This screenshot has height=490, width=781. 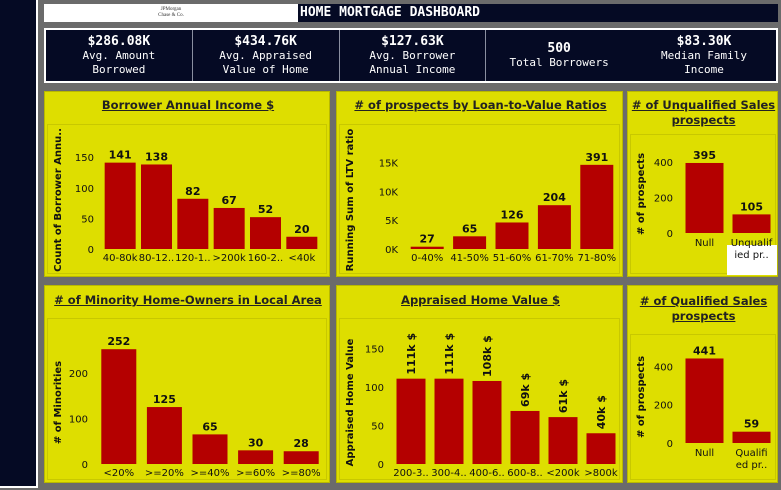 What do you see at coordinates (58, 200) in the screenshot?
I see `y-axis-title: Count of Borrower Annu..` at bounding box center [58, 200].